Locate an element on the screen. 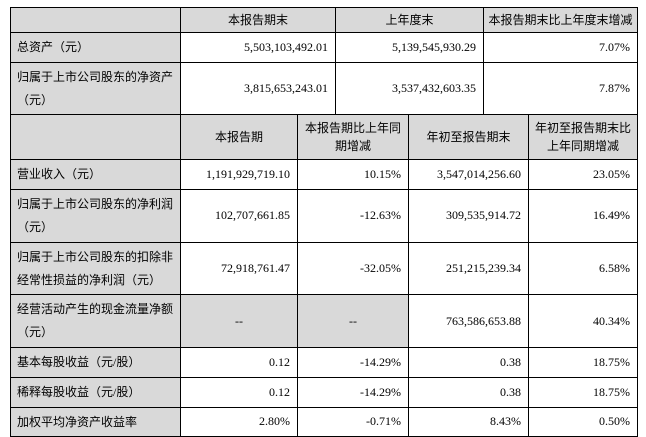 The width and height of the screenshot is (646, 437). value-period-change: -- is located at coordinates (353, 321).